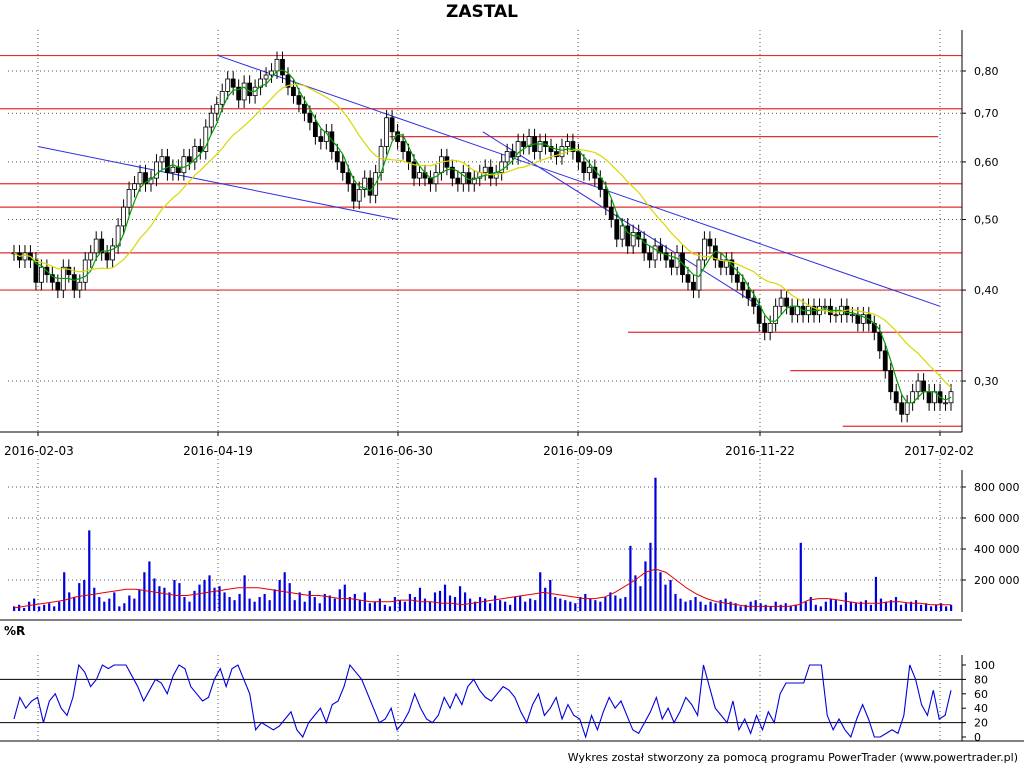 This screenshot has height=768, width=1024. Describe the element at coordinates (997, 580) in the screenshot. I see `volume-y-tick-label: 200 000` at that location.